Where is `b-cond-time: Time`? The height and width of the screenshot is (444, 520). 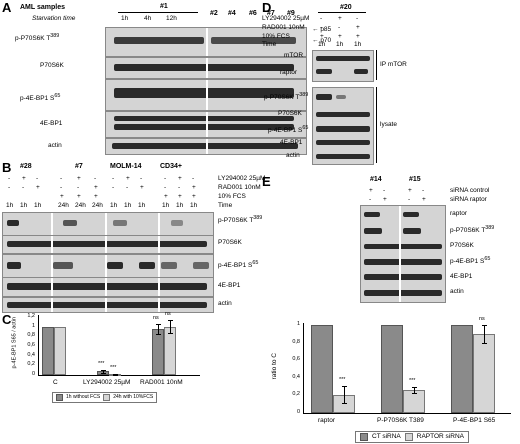 b-cond-time: Time is located at coordinates (225, 205).